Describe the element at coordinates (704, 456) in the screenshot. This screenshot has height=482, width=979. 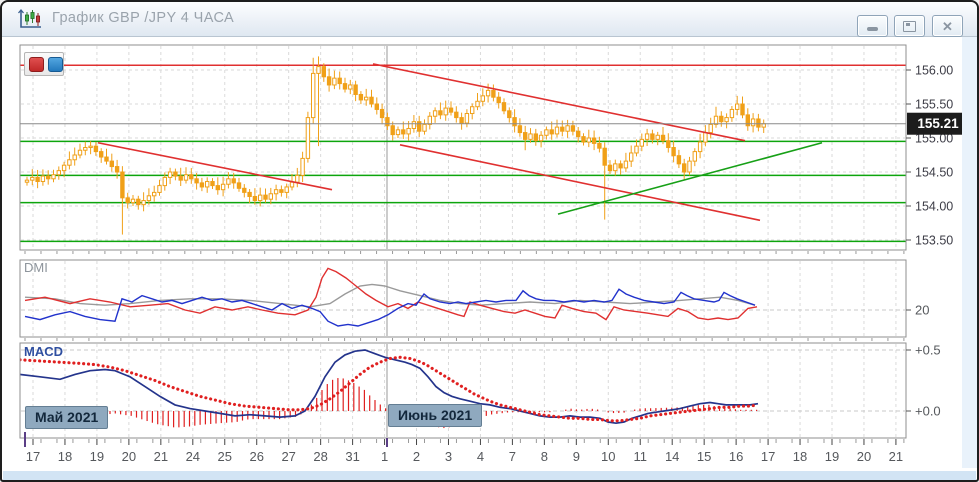
I see `date-label: 15` at that location.